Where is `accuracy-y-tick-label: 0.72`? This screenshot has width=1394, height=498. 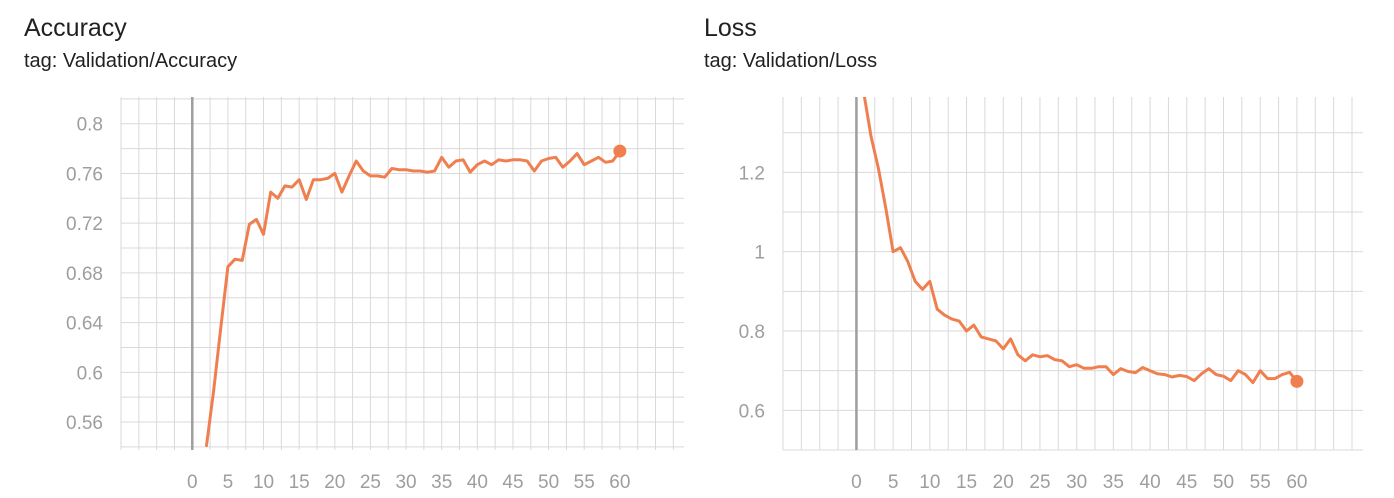
accuracy-y-tick-label: 0.72 is located at coordinates (84, 224).